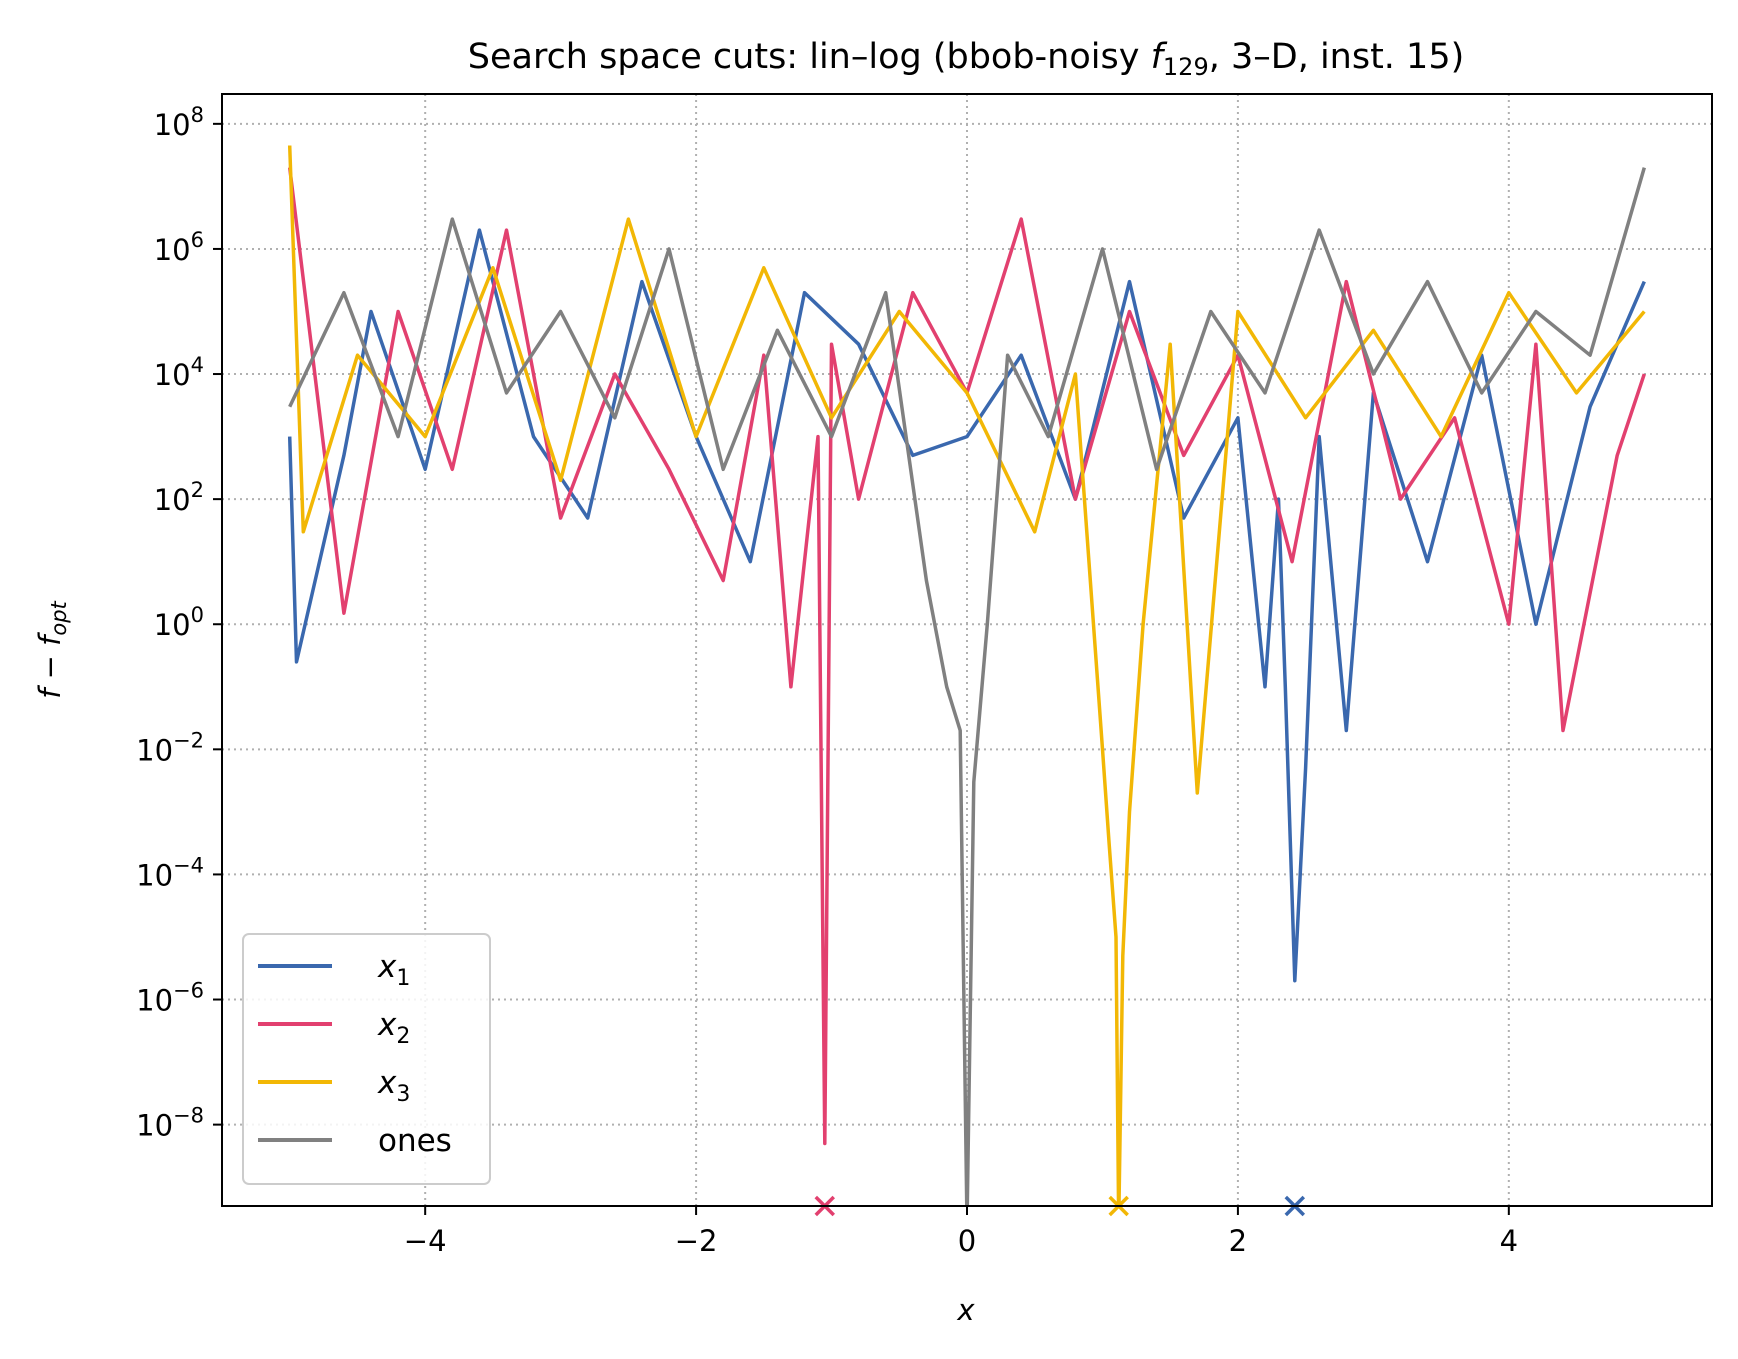  I want to click on y-tick-label: 10⁻², so click(170, 747).